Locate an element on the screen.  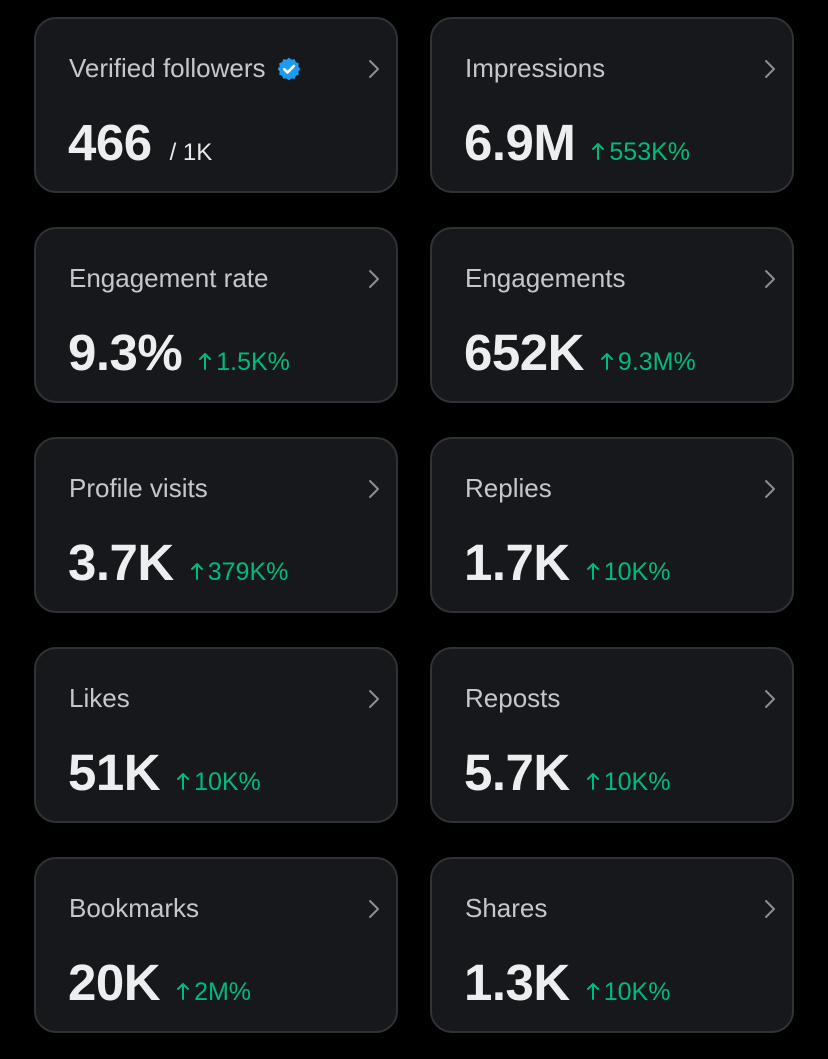
metric-label: Profile visits is located at coordinates (138, 488).